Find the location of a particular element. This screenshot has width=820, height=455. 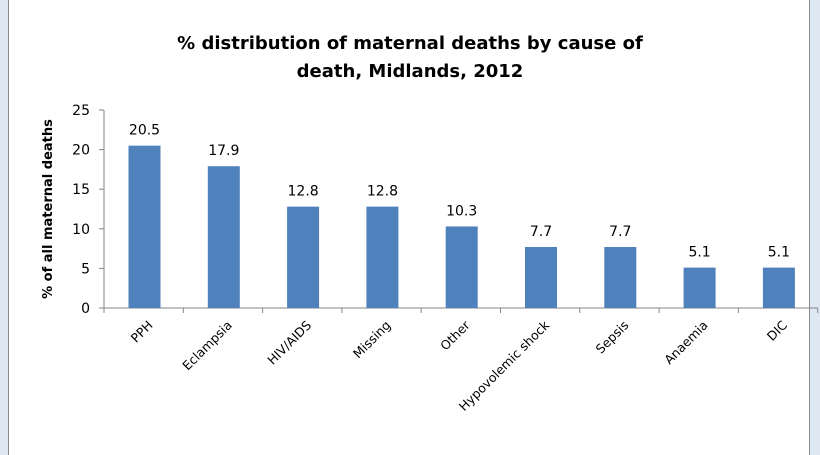

y-tick-label: 20 is located at coordinates (81, 151).